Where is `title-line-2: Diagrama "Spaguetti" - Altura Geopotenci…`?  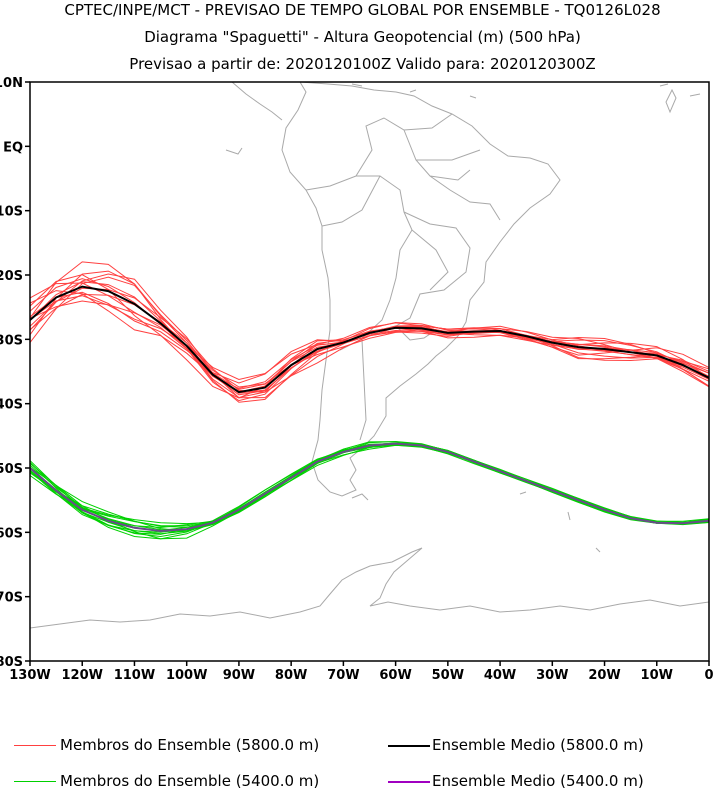 title-line-2: Diagrama "Spaguetti" - Altura Geopotenci… is located at coordinates (362, 37).